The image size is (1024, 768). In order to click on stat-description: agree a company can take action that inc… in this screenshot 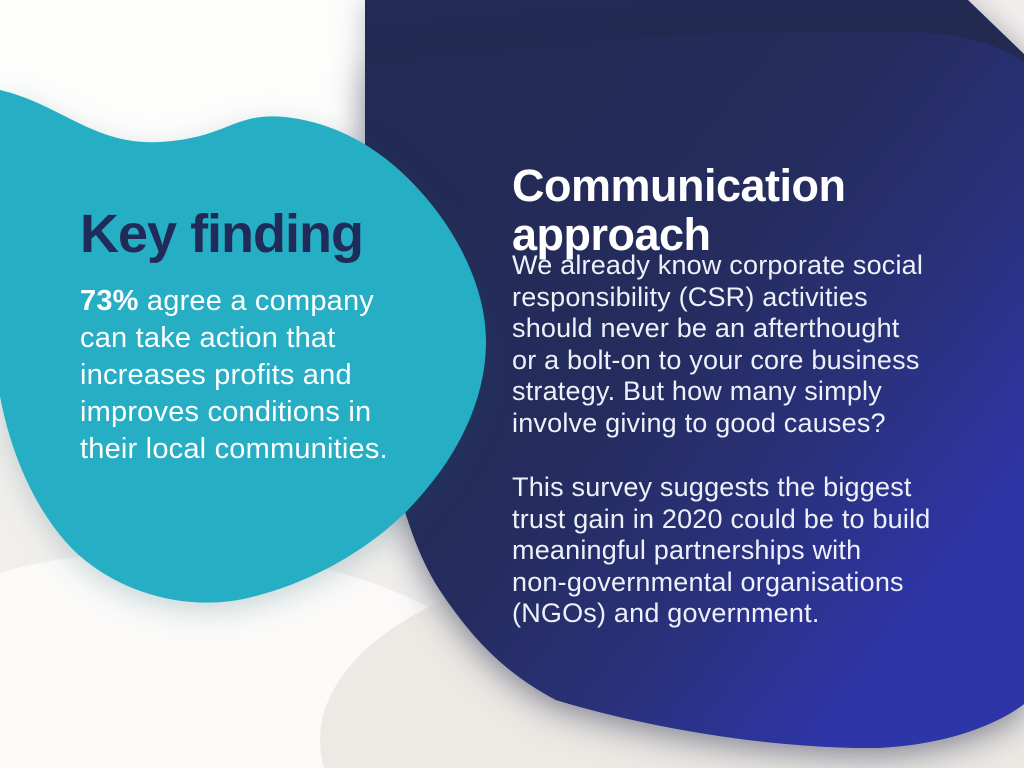, I will do `click(234, 375)`.